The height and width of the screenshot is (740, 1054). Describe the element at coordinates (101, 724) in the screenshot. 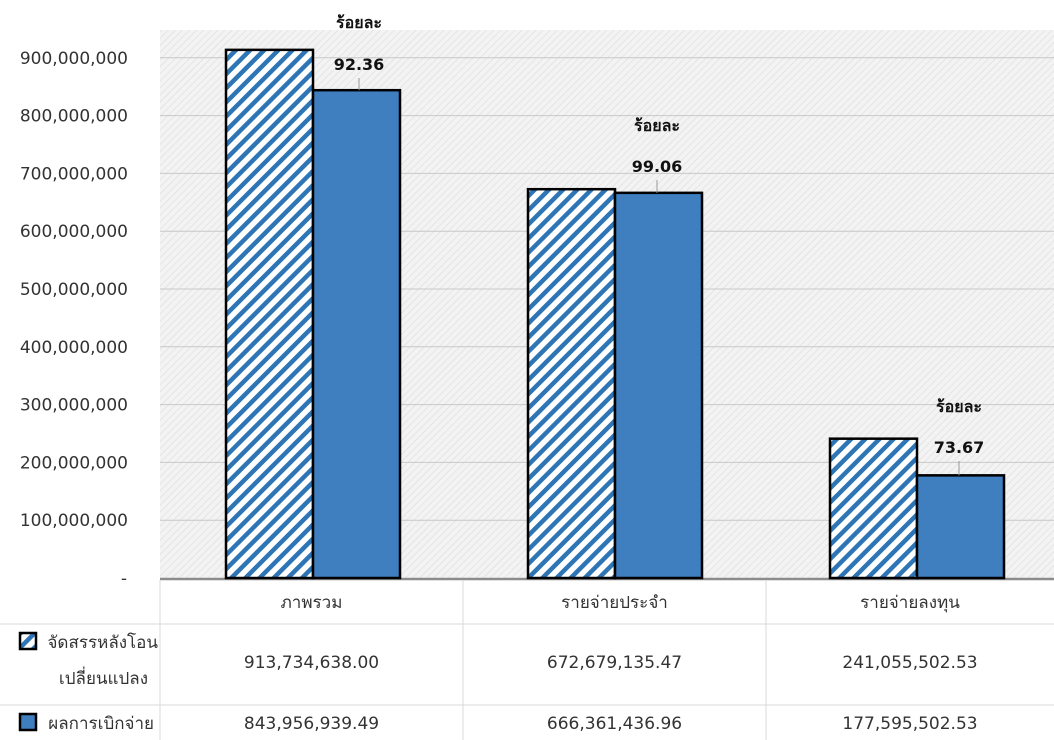

I see `legend-label: ผลการเบิกจ่าย` at that location.